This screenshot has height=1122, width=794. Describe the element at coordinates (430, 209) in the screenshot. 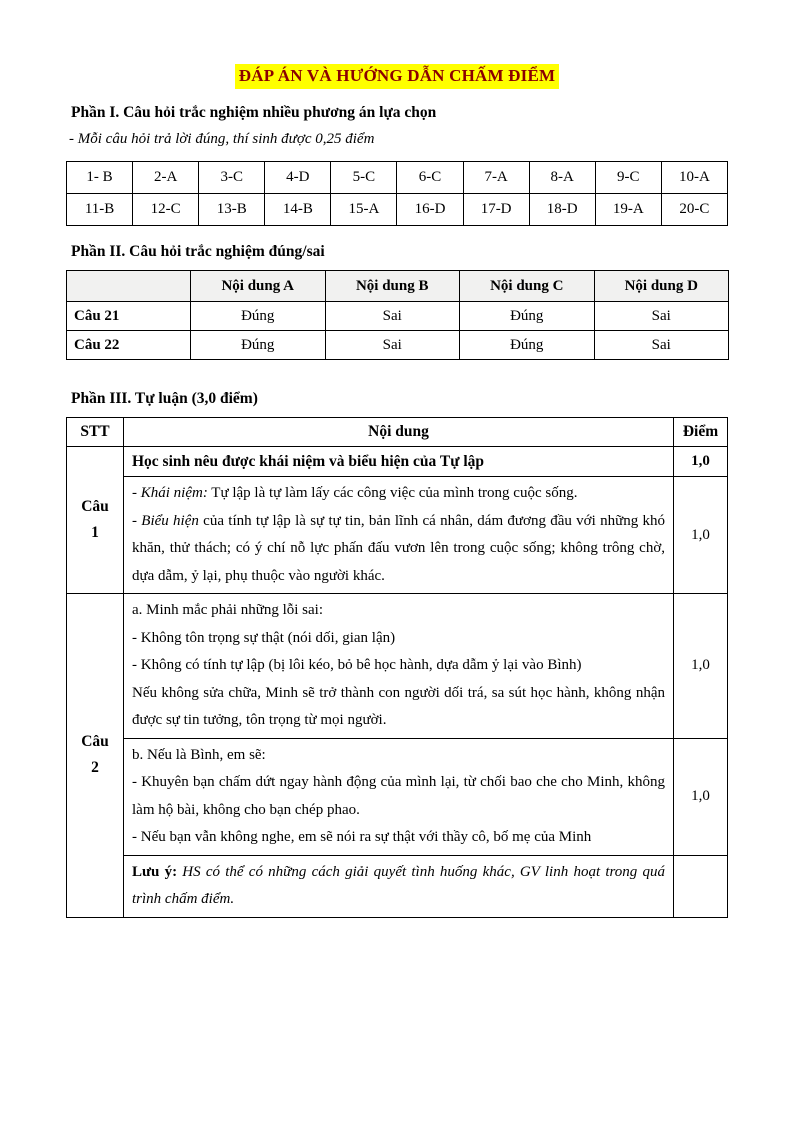

I see `answer-cell: 16-D` at that location.